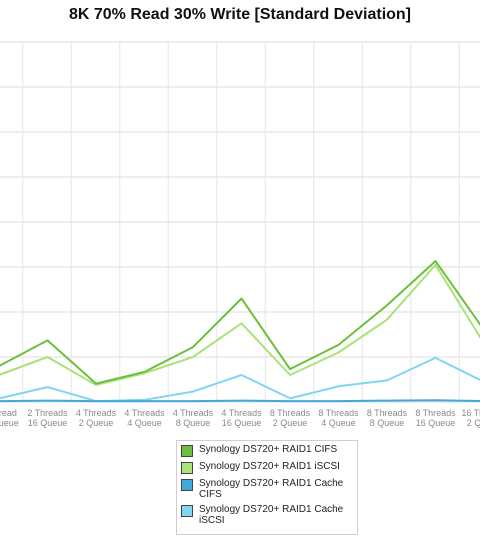 Image resolution: width=480 pixels, height=540 pixels. What do you see at coordinates (47, 413) in the screenshot?
I see `x-tick-label: 2 Threads` at bounding box center [47, 413].